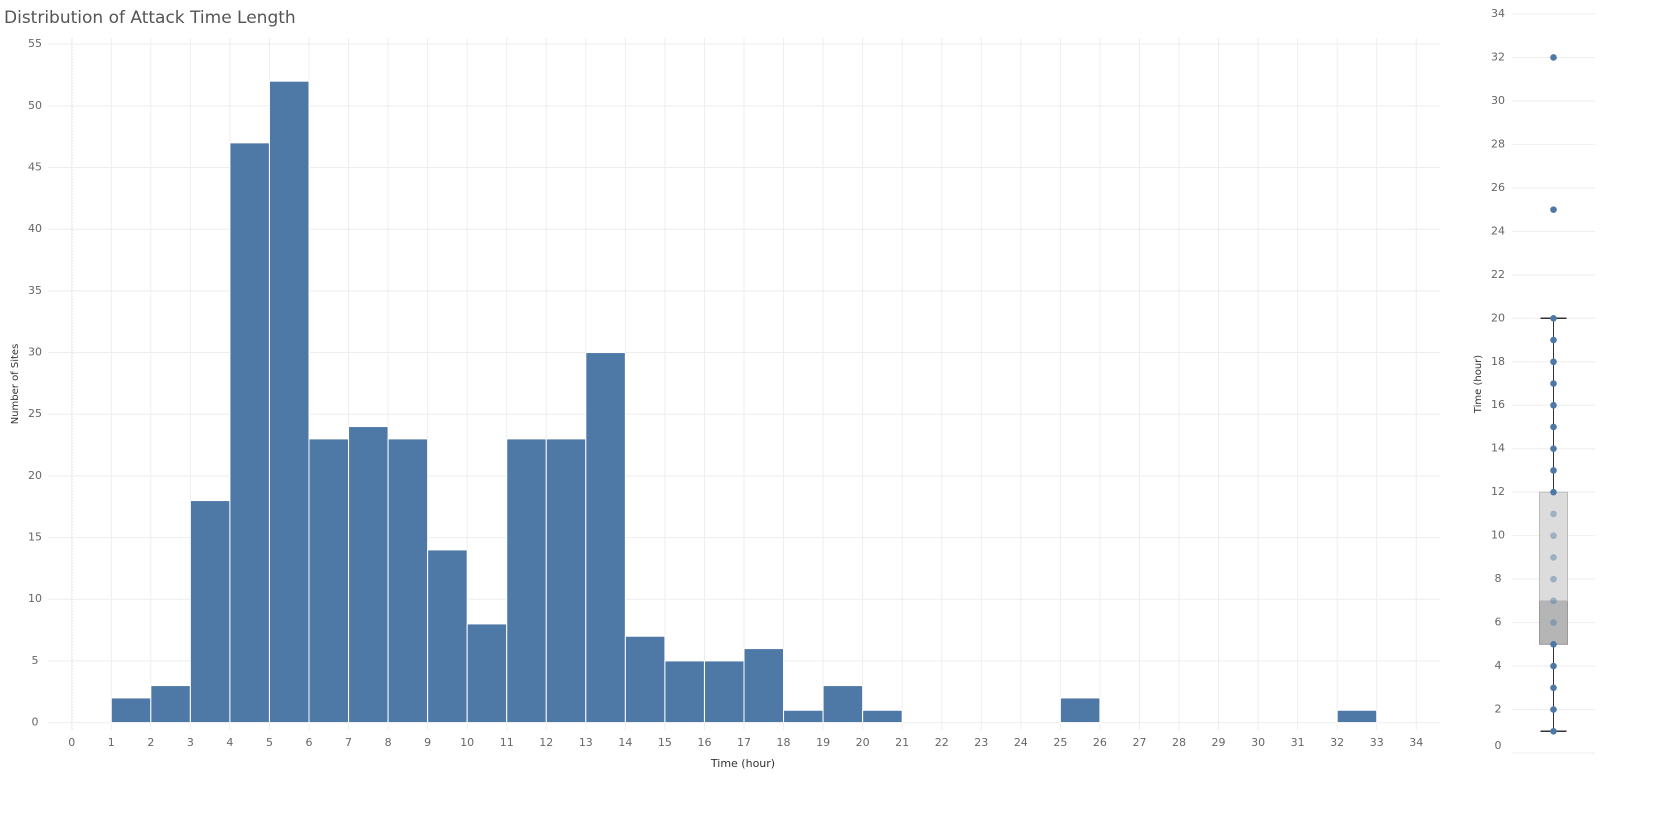 The image size is (1670, 832). I want to click on x-tick-label: 20, so click(863, 742).